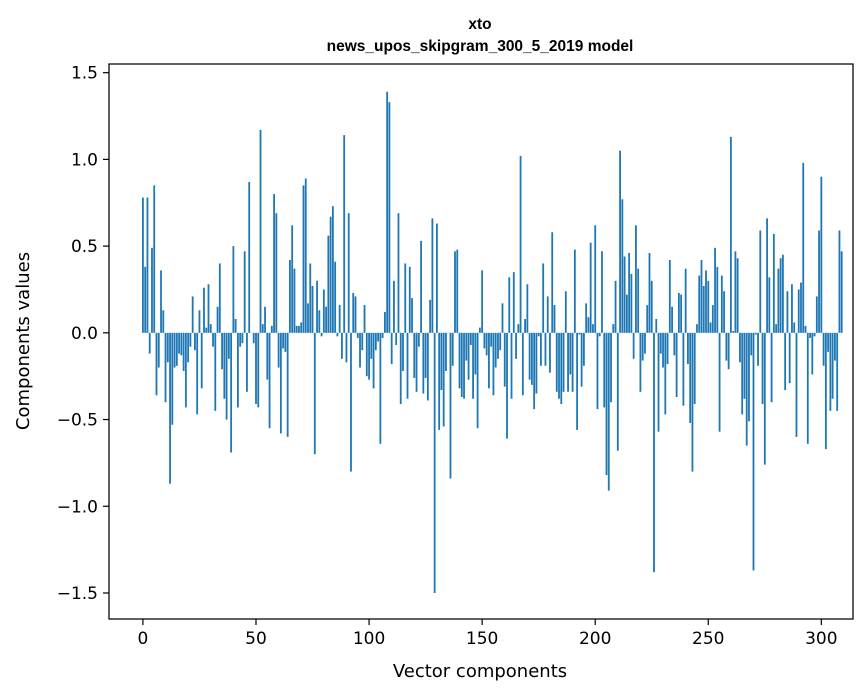 This screenshot has width=867, height=696. I want to click on x-tick-label: 200, so click(595, 639).